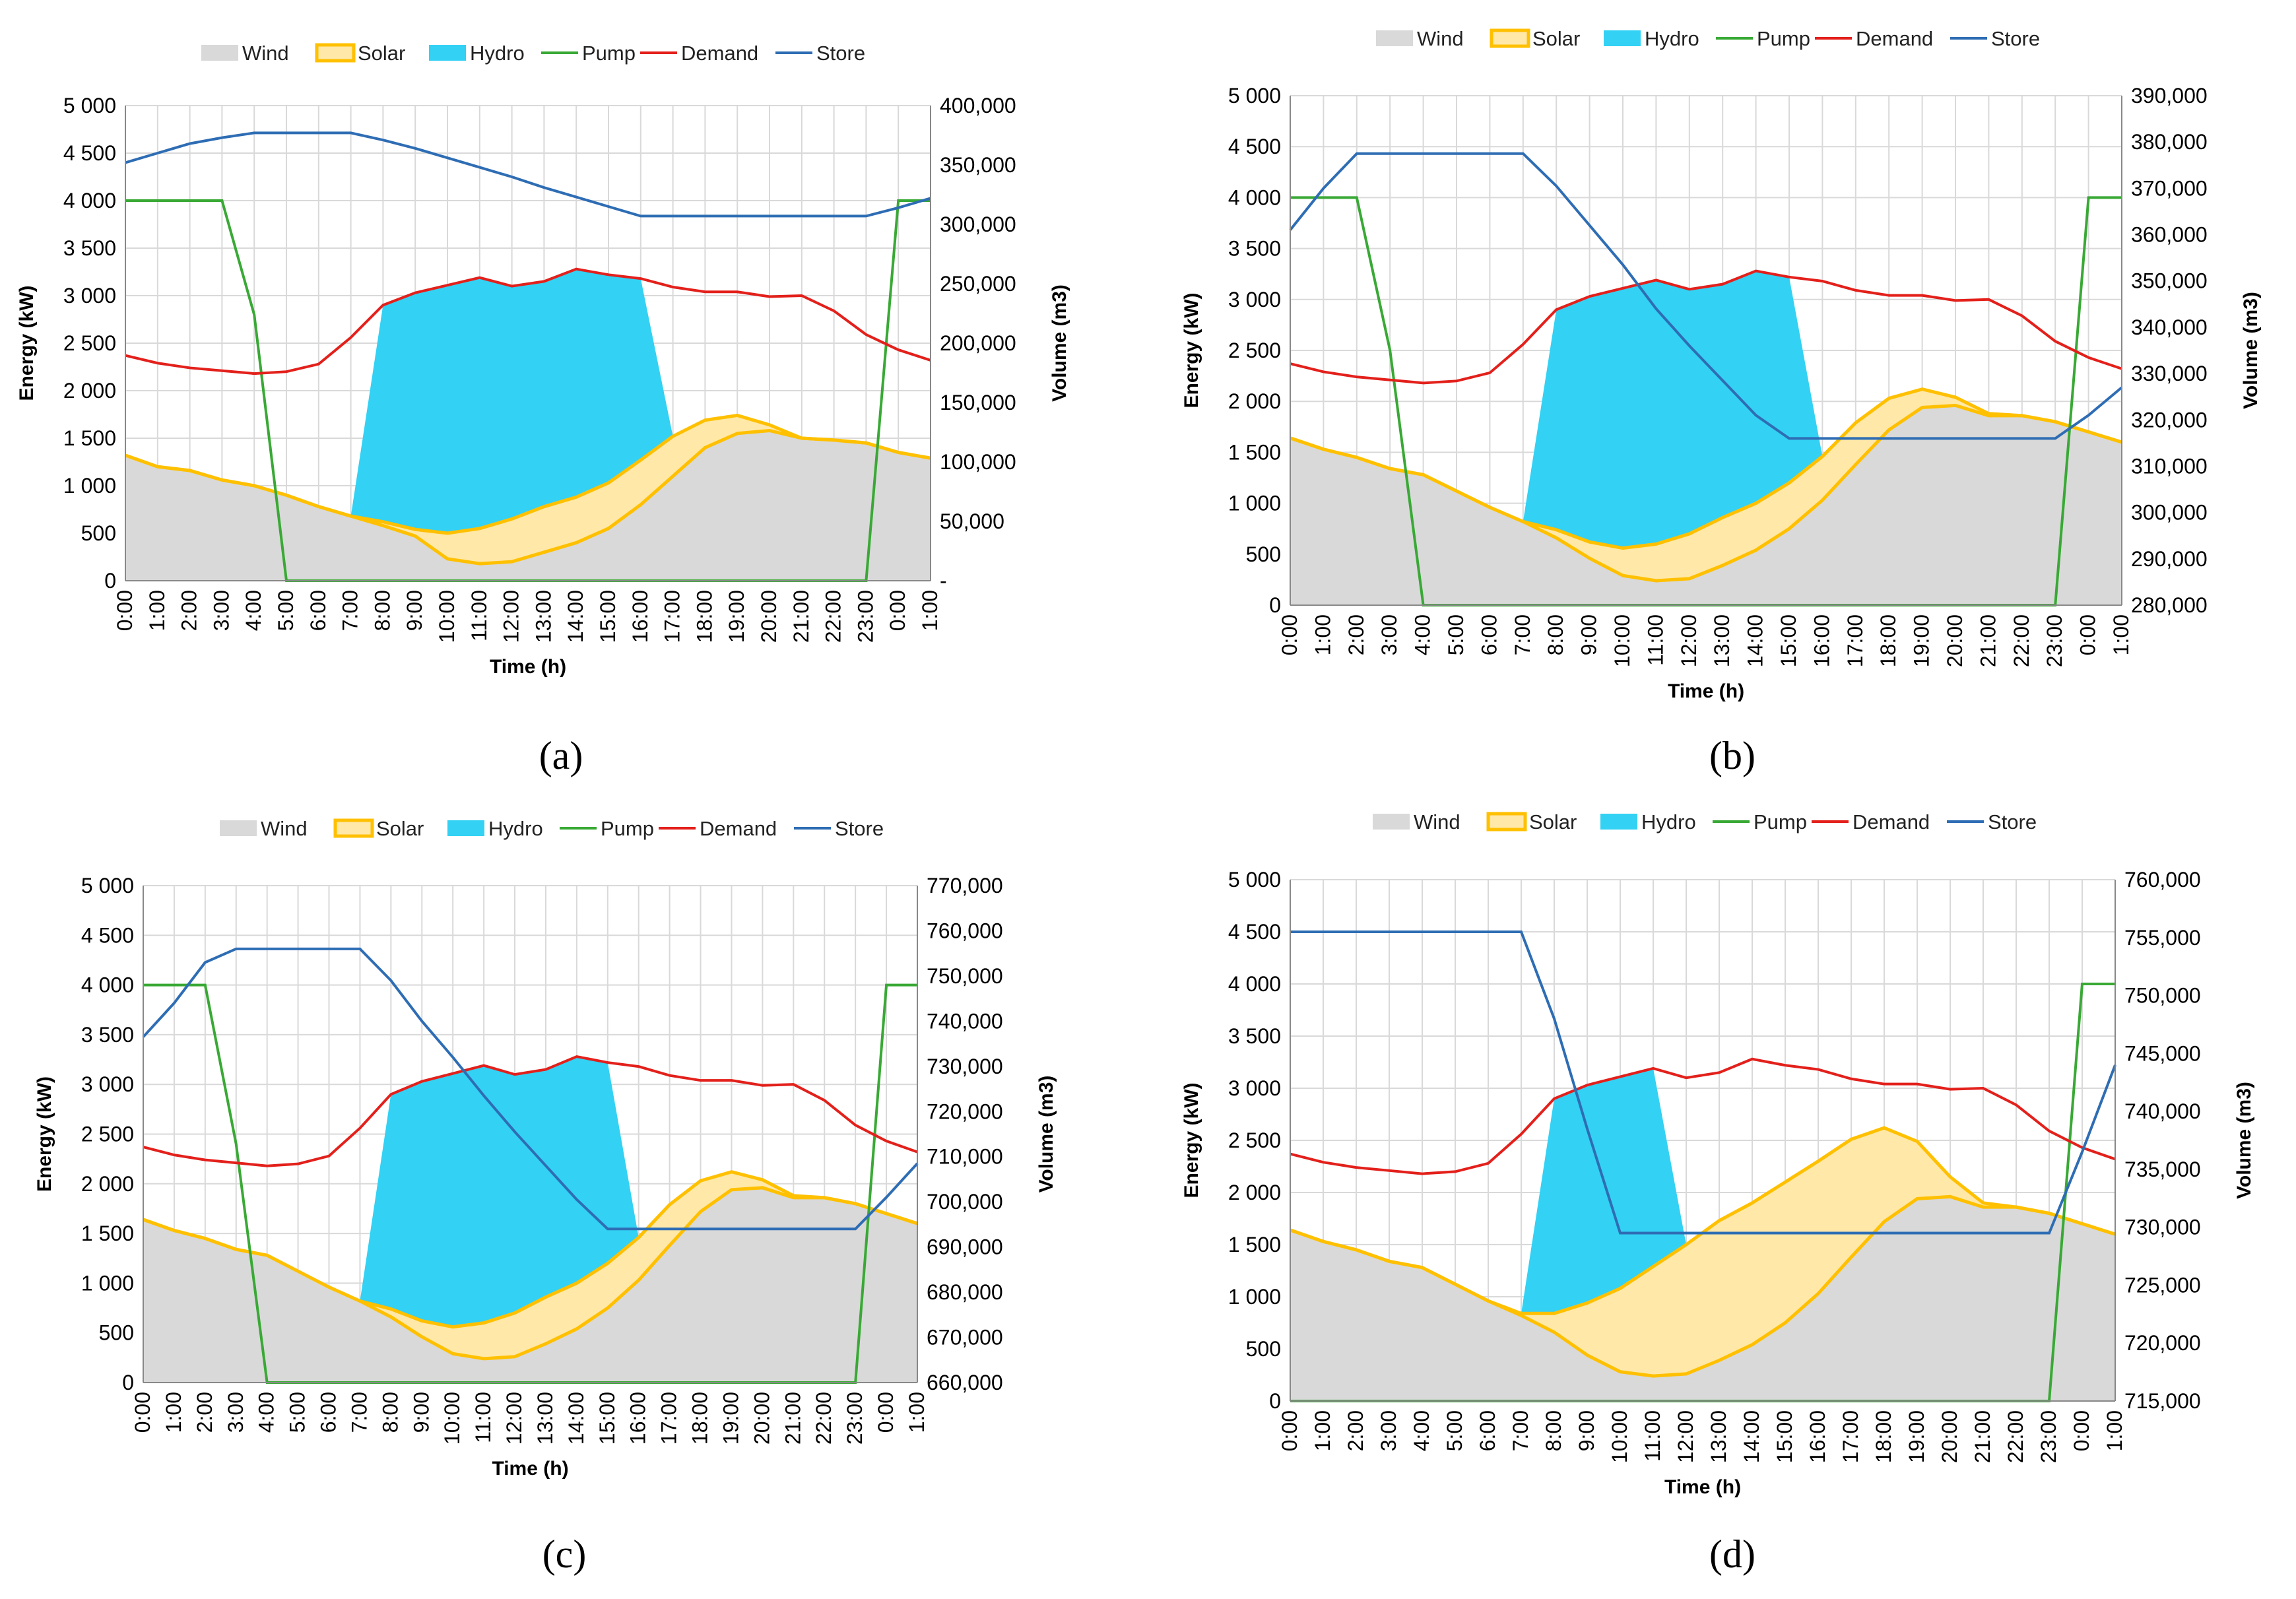 Image resolution: width=2296 pixels, height=1599 pixels. What do you see at coordinates (965, 931) in the screenshot?
I see `y2-tick-label: 760,000` at bounding box center [965, 931].